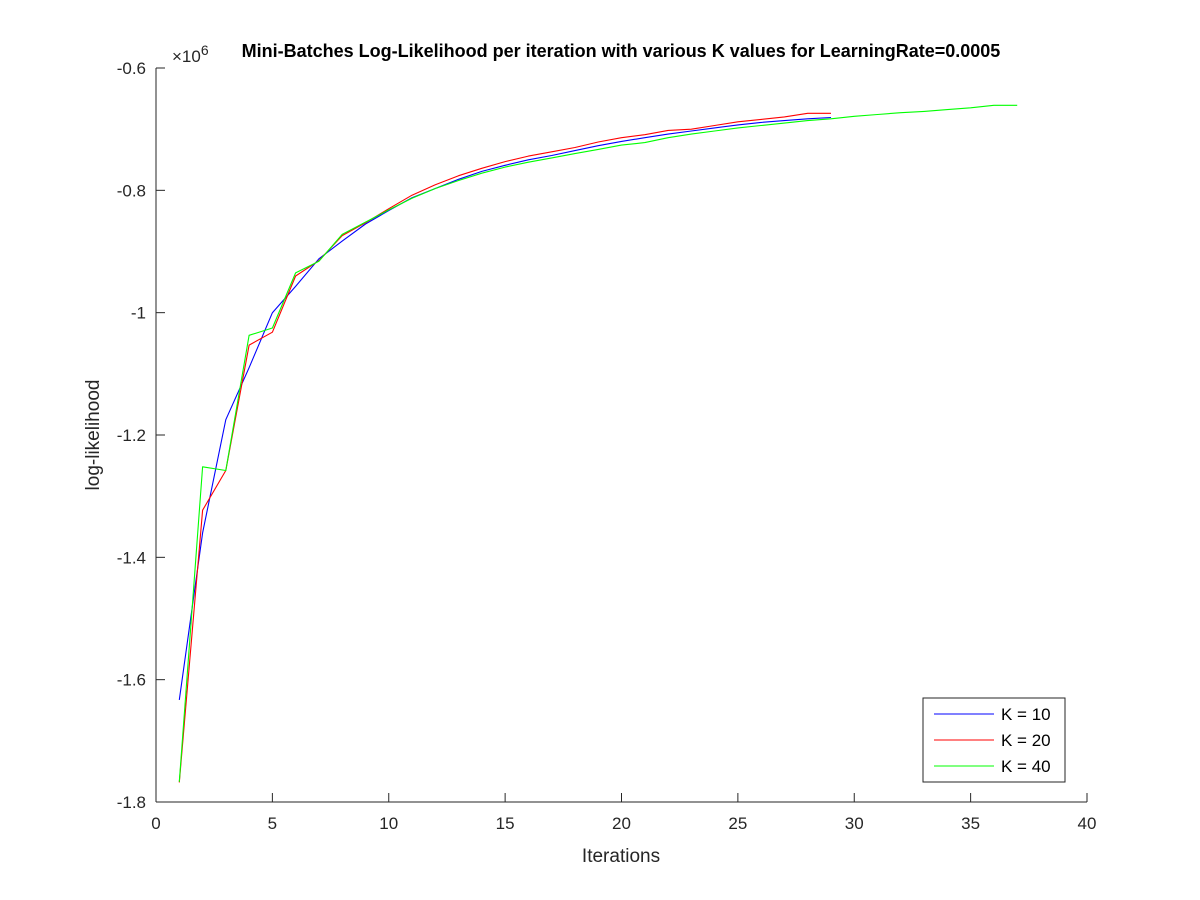 The height and width of the screenshot is (900, 1200). Describe the element at coordinates (737, 823) in the screenshot. I see `x-tick-label: 25` at that location.